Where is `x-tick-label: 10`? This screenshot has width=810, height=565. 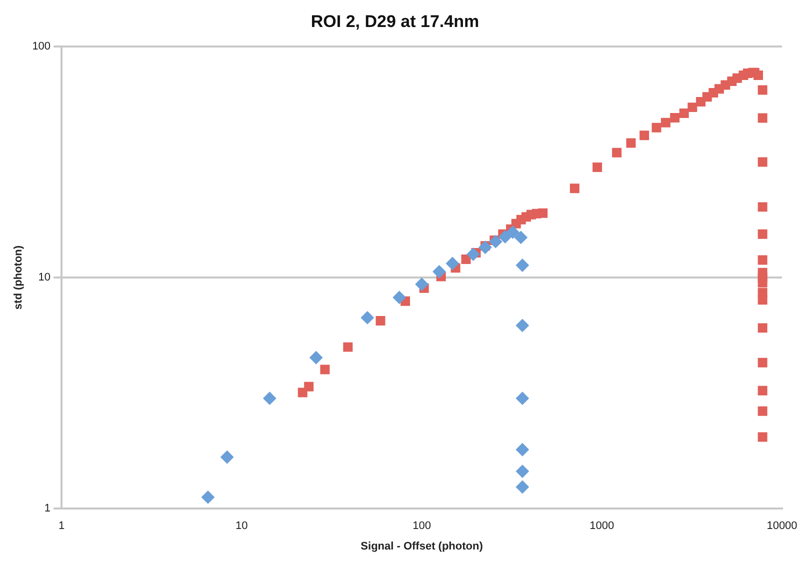
x-tick-label: 10 is located at coordinates (242, 526).